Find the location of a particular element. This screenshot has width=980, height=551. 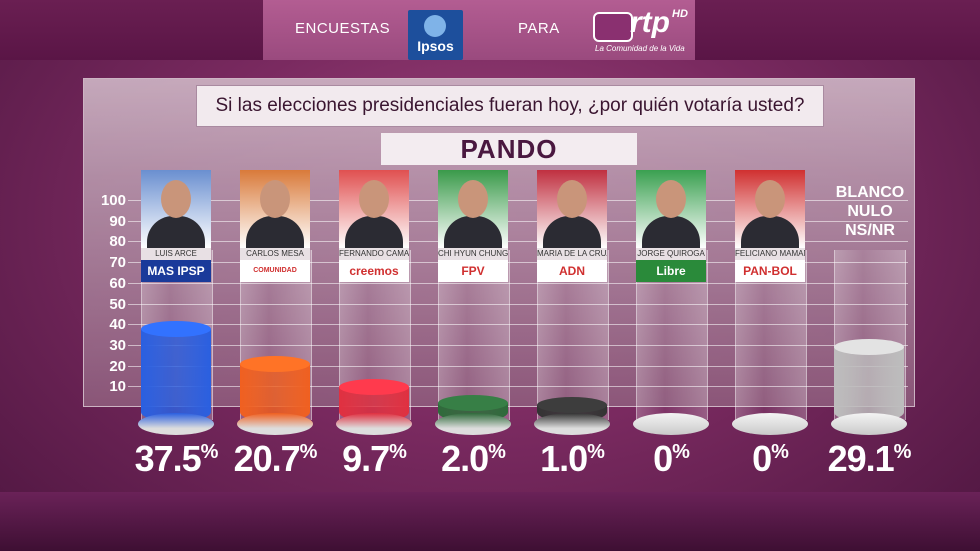

para-label: PARA is located at coordinates (539, 28).